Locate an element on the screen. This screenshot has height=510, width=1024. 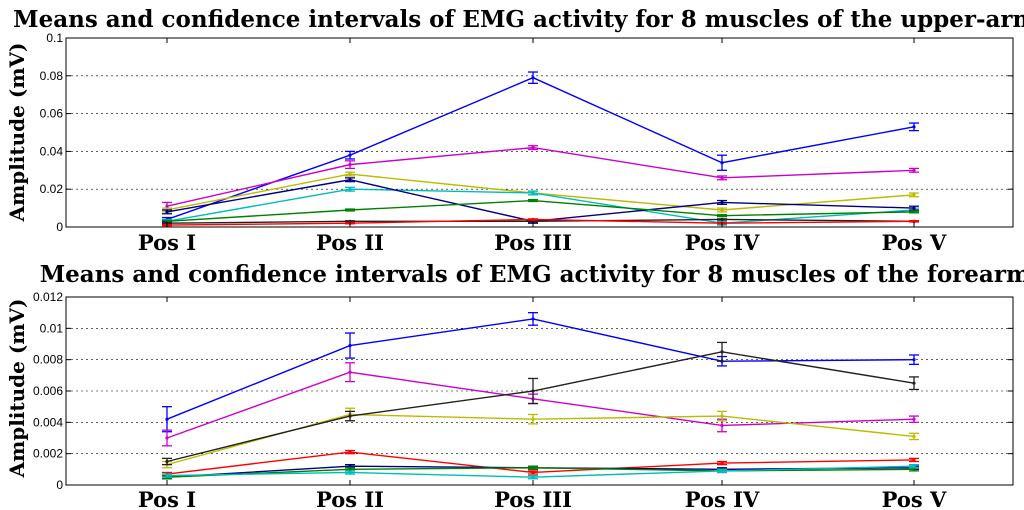
upper-arm-x-tick-label: Pos IV is located at coordinates (722, 242).